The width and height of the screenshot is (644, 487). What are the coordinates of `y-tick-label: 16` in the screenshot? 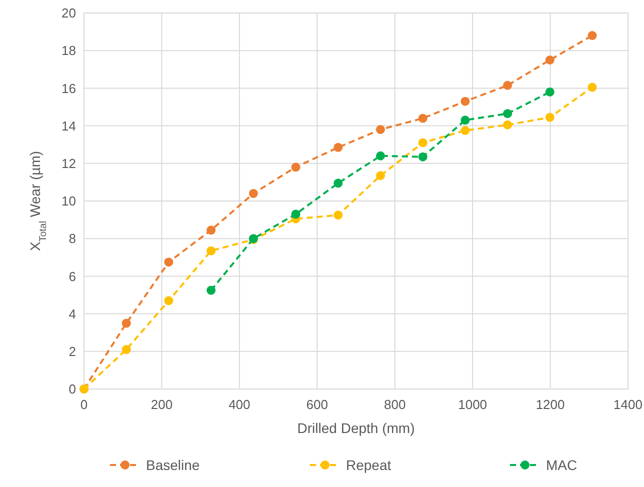 It's located at (69, 88).